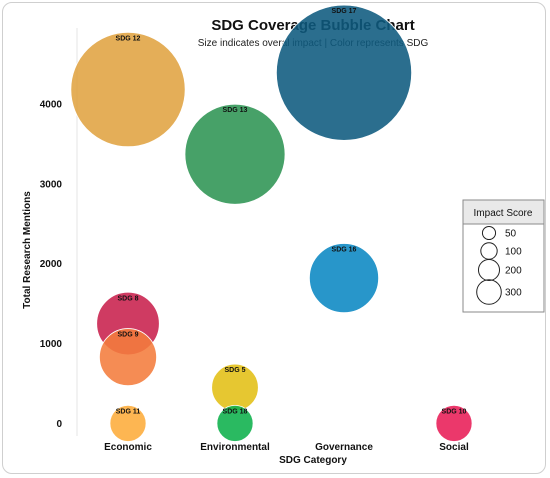 This screenshot has width=550, height=478. Describe the element at coordinates (454, 411) in the screenshot. I see `bubble-label: SDG 10` at that location.